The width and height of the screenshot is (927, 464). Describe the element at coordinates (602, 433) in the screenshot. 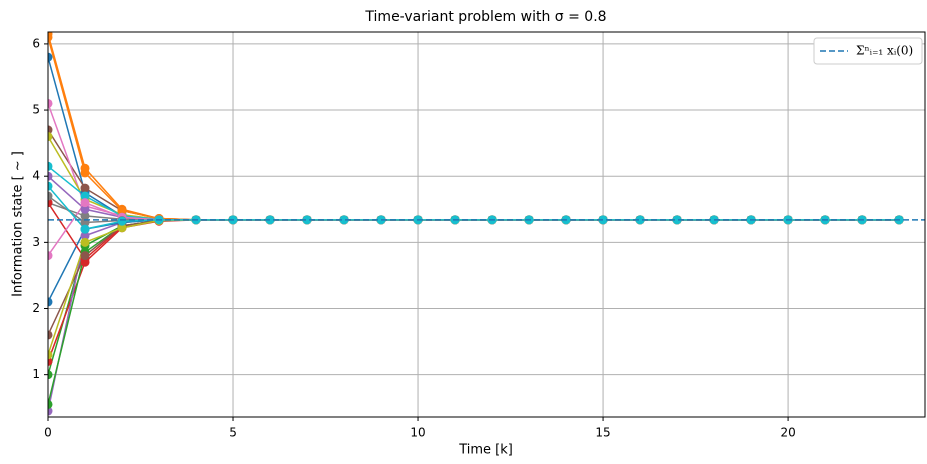

I see `x-tick-label: 15` at that location.